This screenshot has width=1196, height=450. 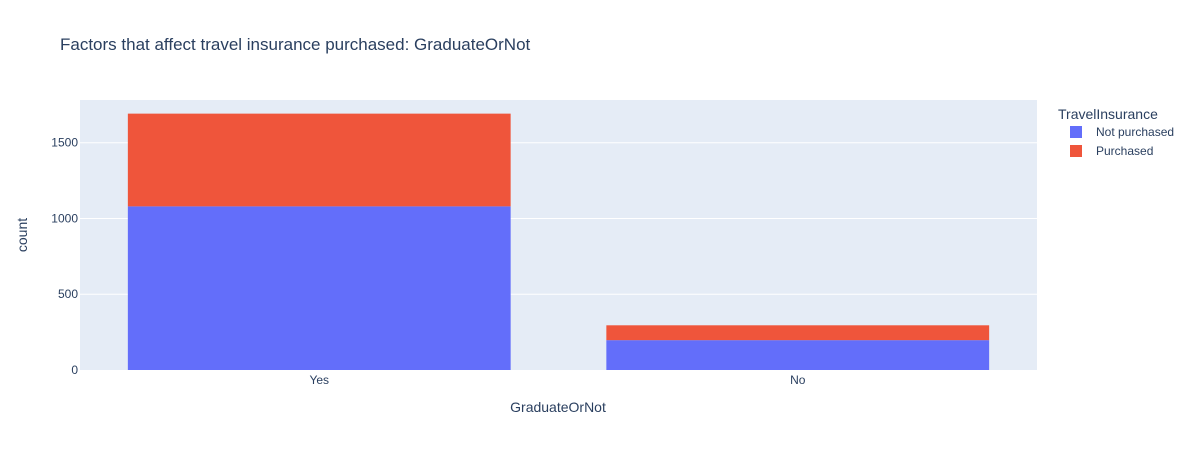 I want to click on bar-no-purchased, so click(x=798, y=333).